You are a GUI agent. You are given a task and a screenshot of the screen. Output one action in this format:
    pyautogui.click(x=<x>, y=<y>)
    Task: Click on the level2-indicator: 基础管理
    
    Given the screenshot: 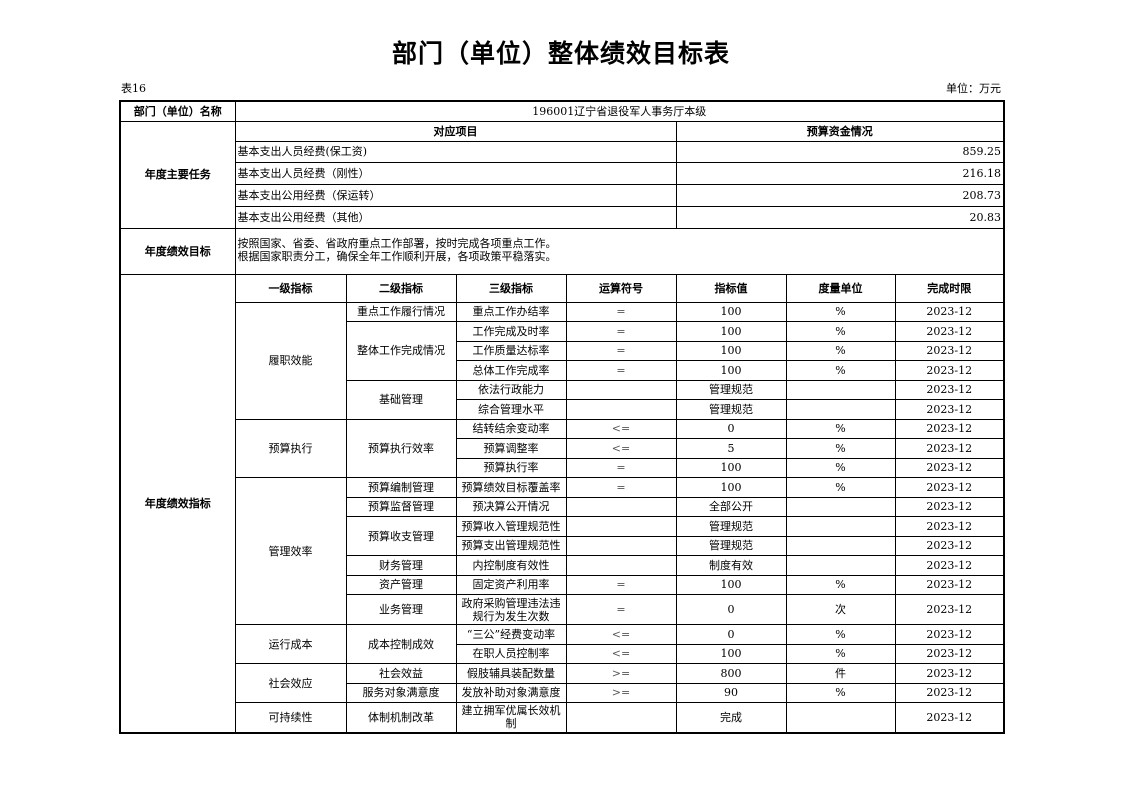 What is the action you would take?
    pyautogui.click(x=401, y=399)
    